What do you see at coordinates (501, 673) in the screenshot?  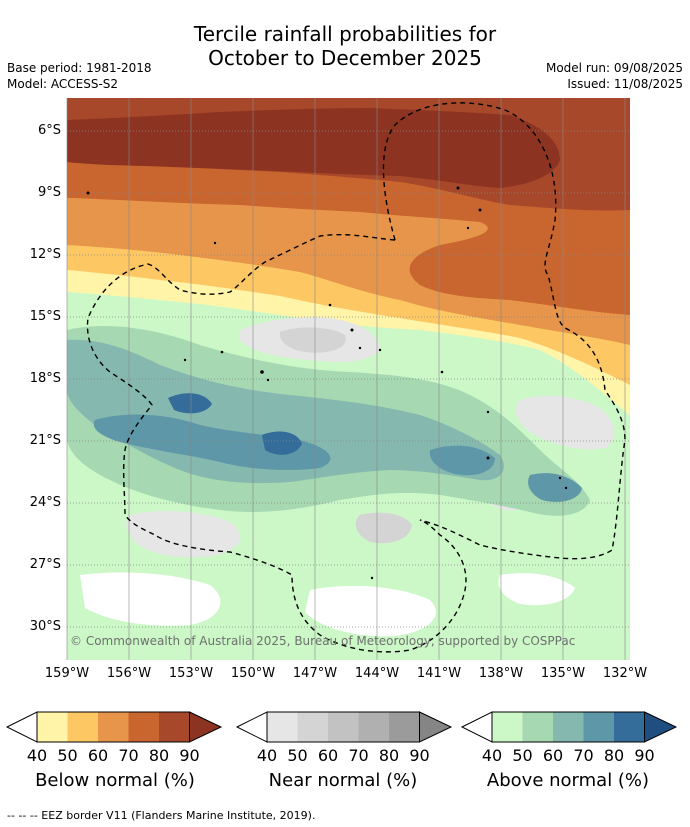 I see `lon-label-138w: 138°W` at bounding box center [501, 673].